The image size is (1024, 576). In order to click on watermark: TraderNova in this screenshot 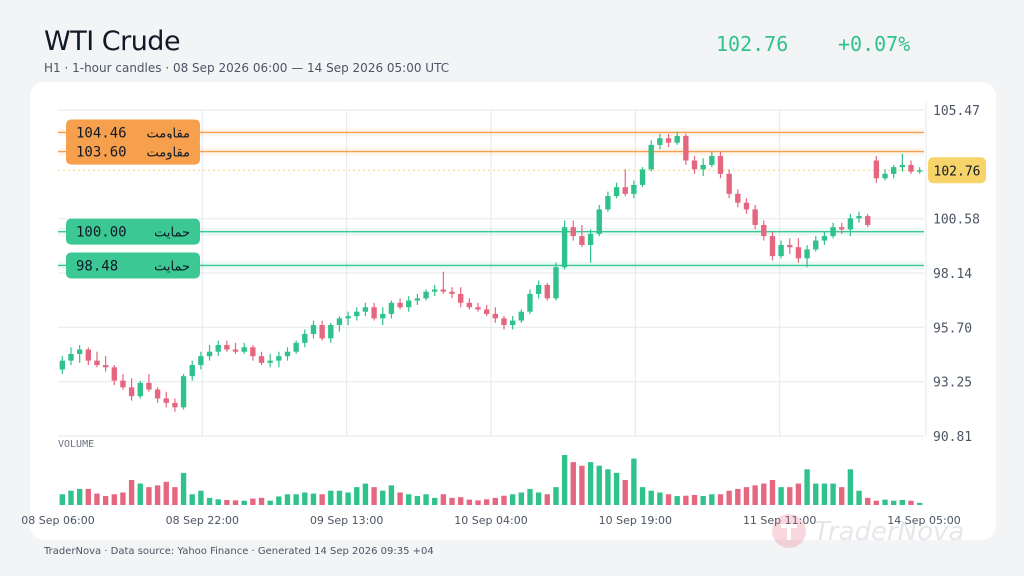, I will do `click(868, 531)`.